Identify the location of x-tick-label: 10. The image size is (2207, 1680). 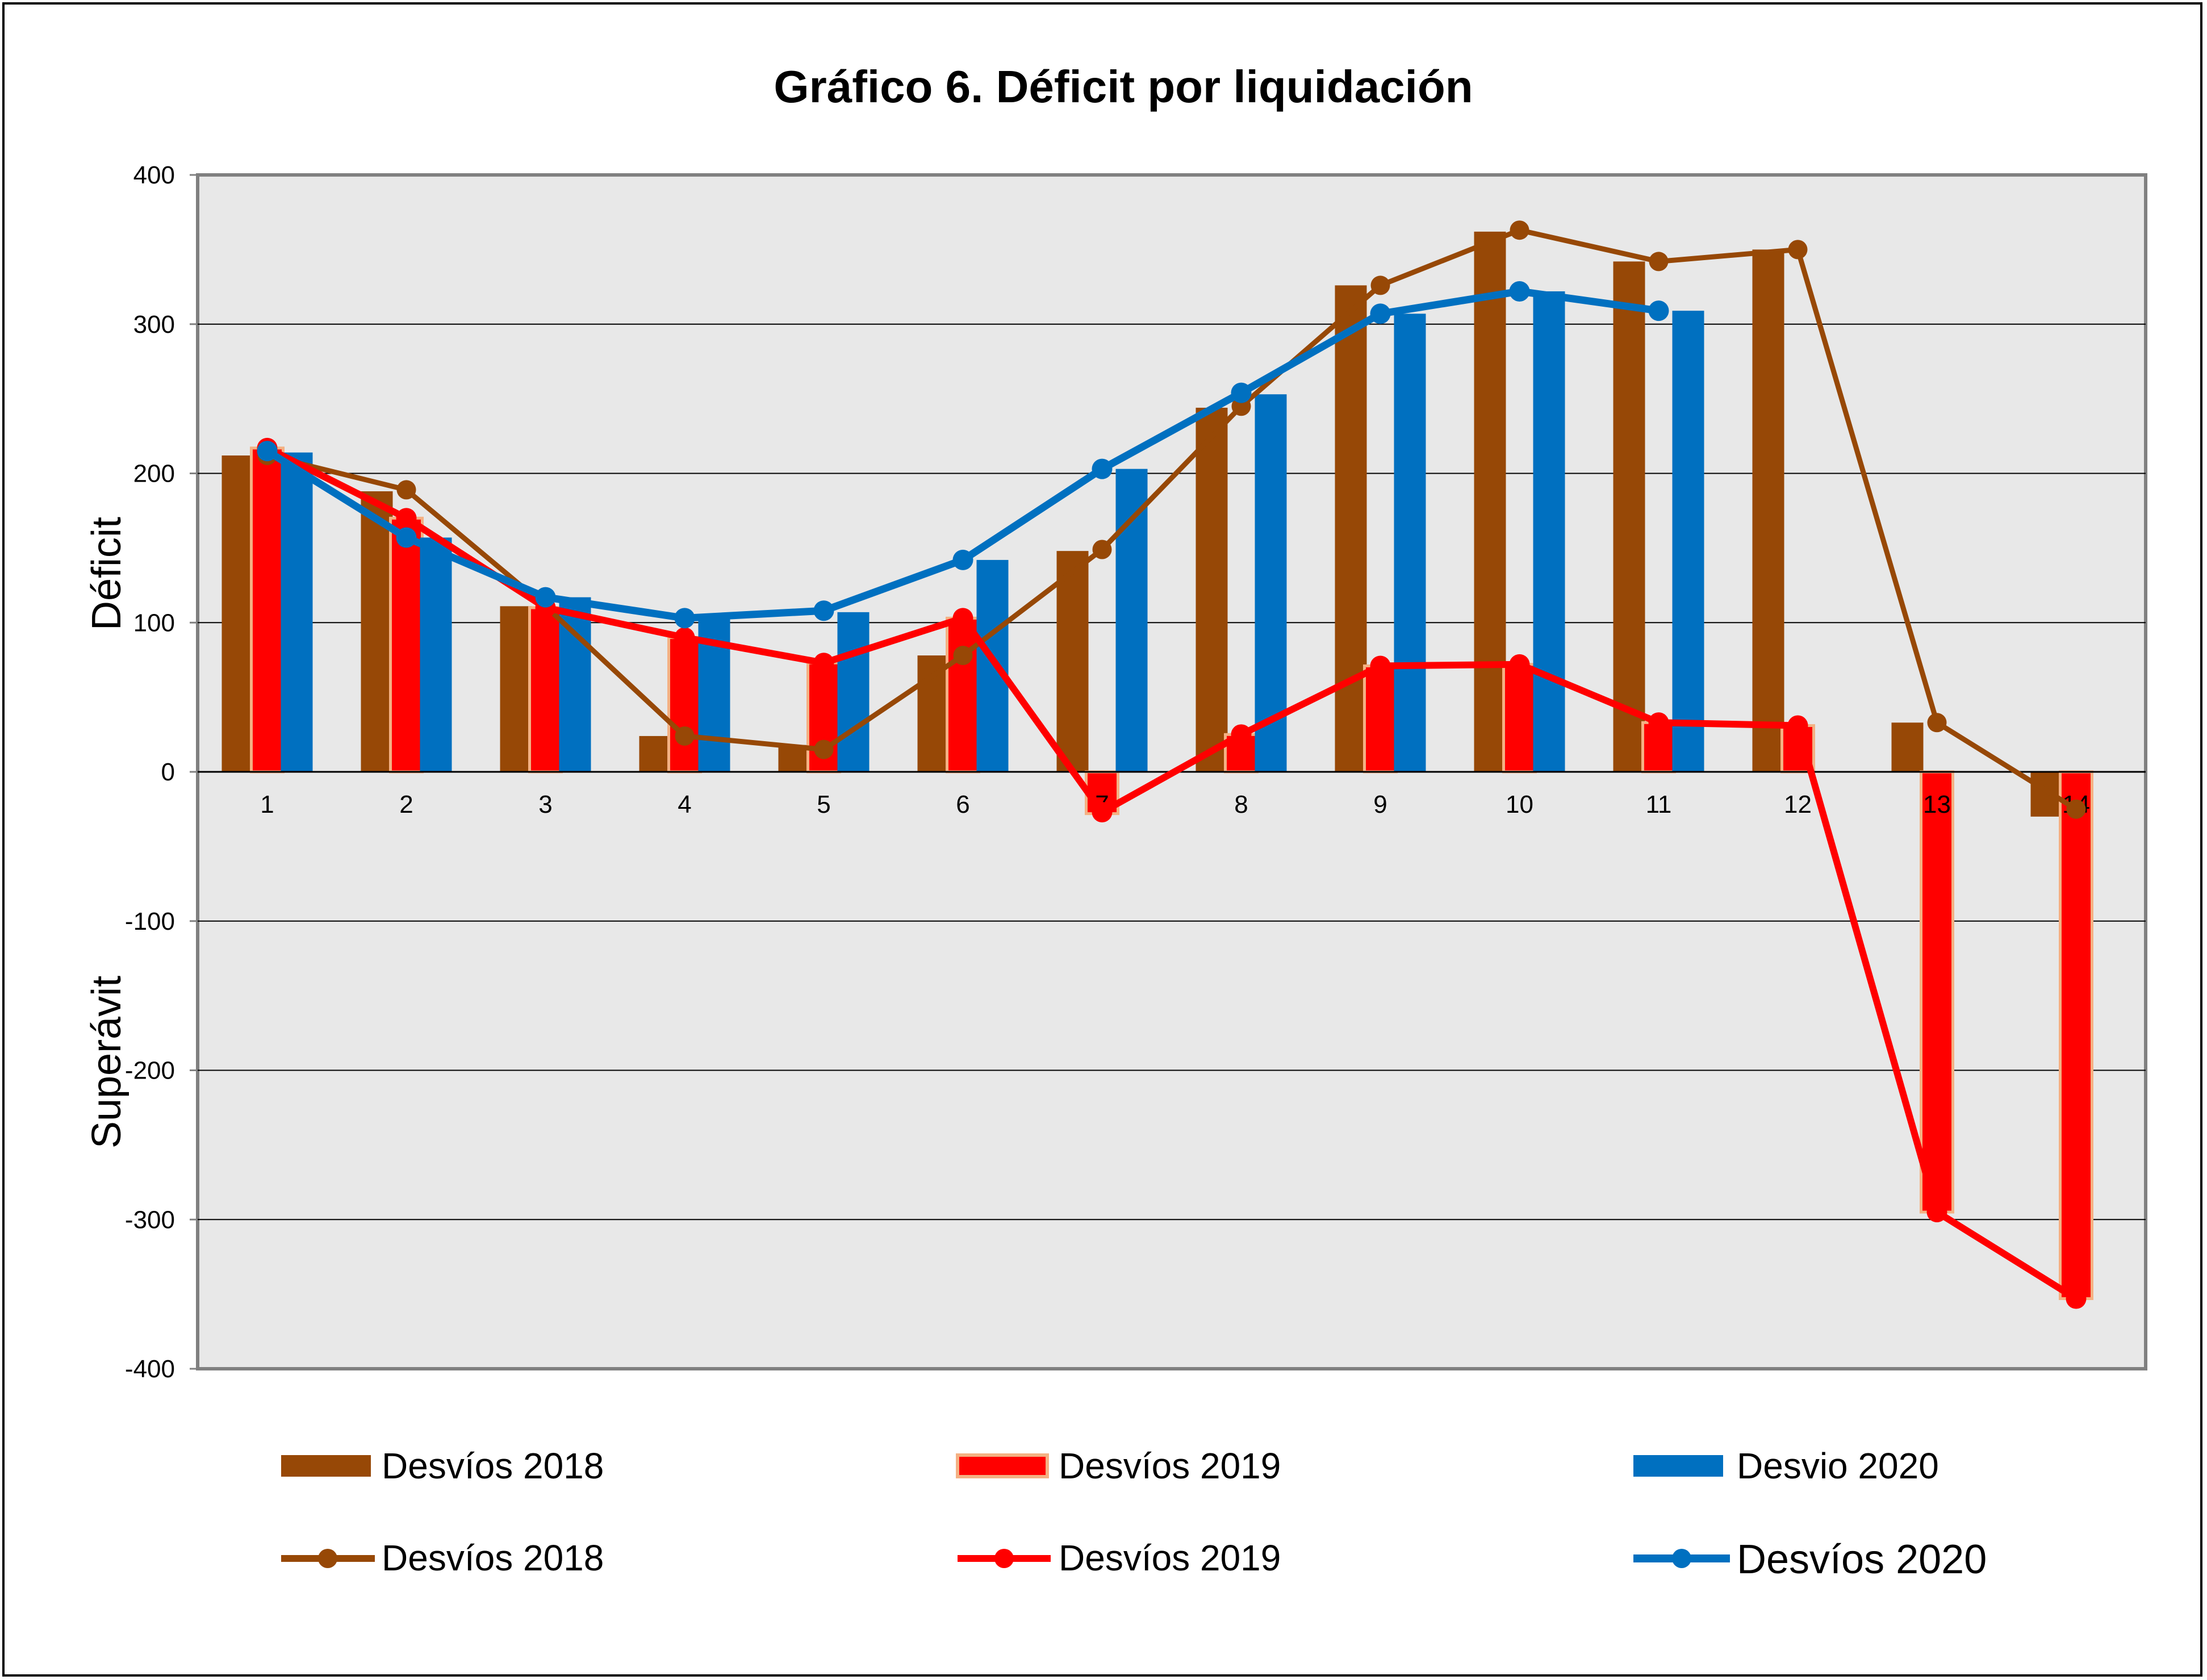
(1520, 804).